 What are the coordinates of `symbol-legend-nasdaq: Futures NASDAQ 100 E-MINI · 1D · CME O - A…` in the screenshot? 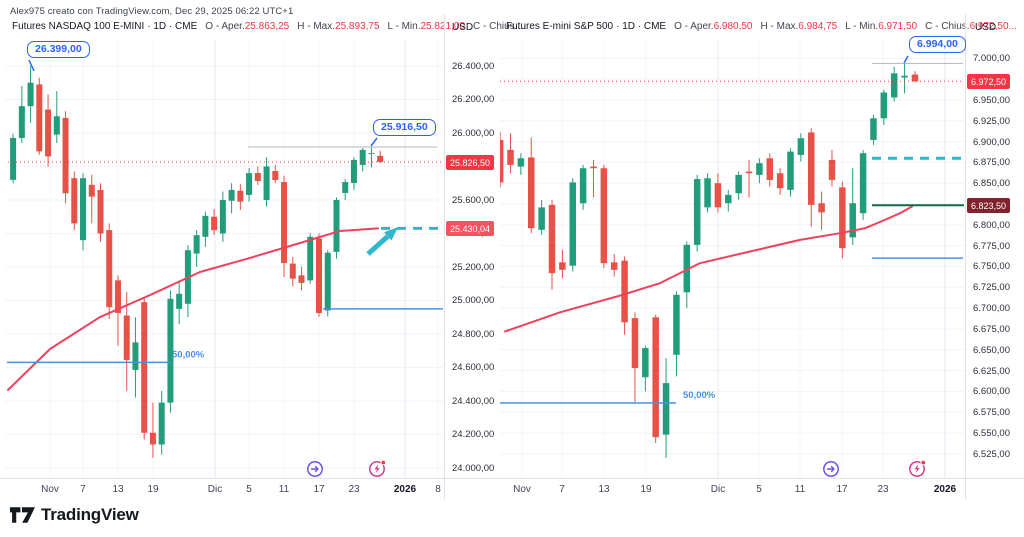 It's located at (269, 26).